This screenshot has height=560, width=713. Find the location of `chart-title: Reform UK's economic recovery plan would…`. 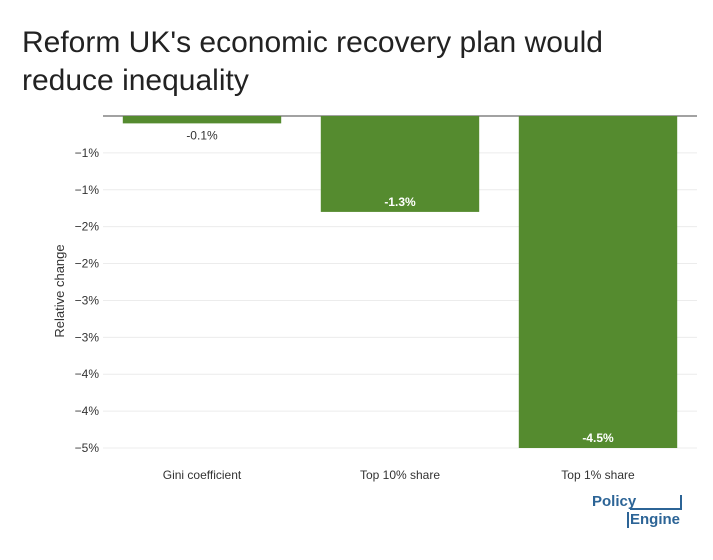

chart-title: Reform UK's economic recovery plan would… is located at coordinates (312, 61).